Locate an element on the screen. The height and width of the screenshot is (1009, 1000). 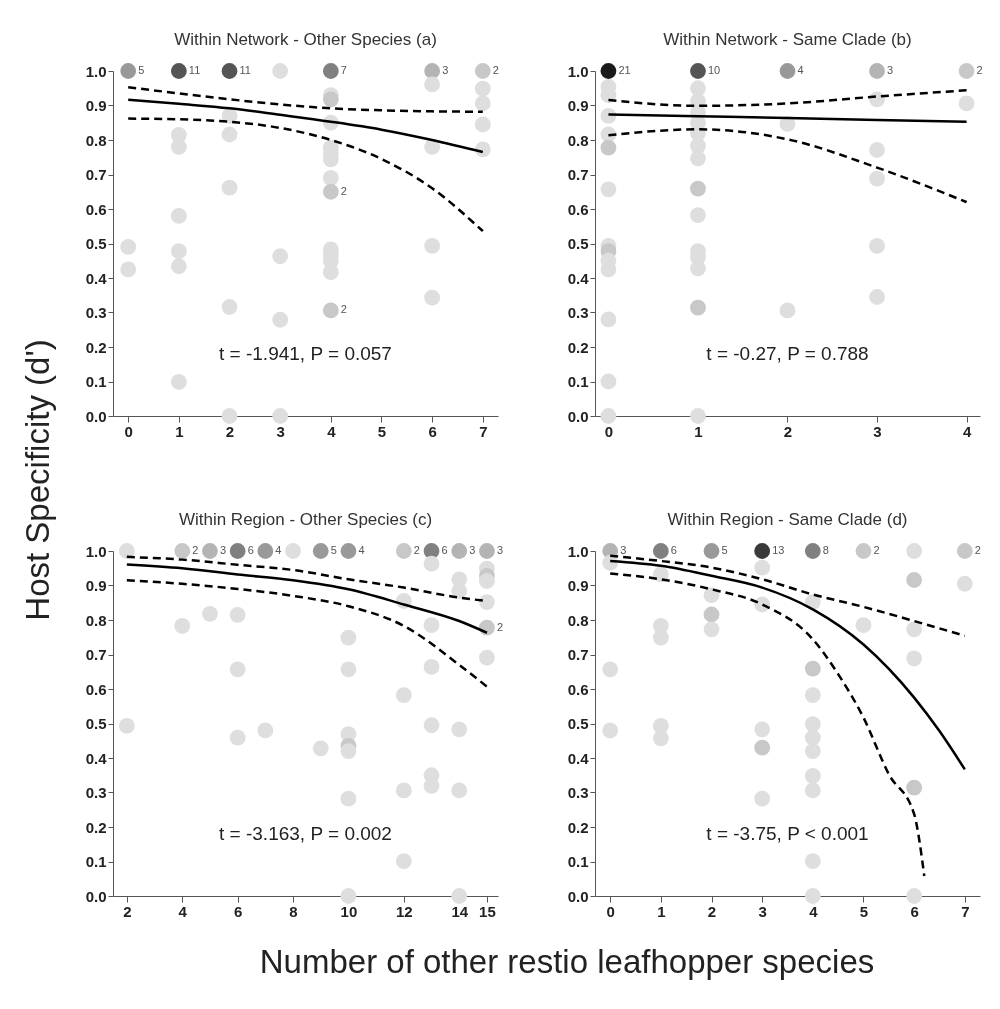
annotation: 21 is located at coordinates (624, 70).